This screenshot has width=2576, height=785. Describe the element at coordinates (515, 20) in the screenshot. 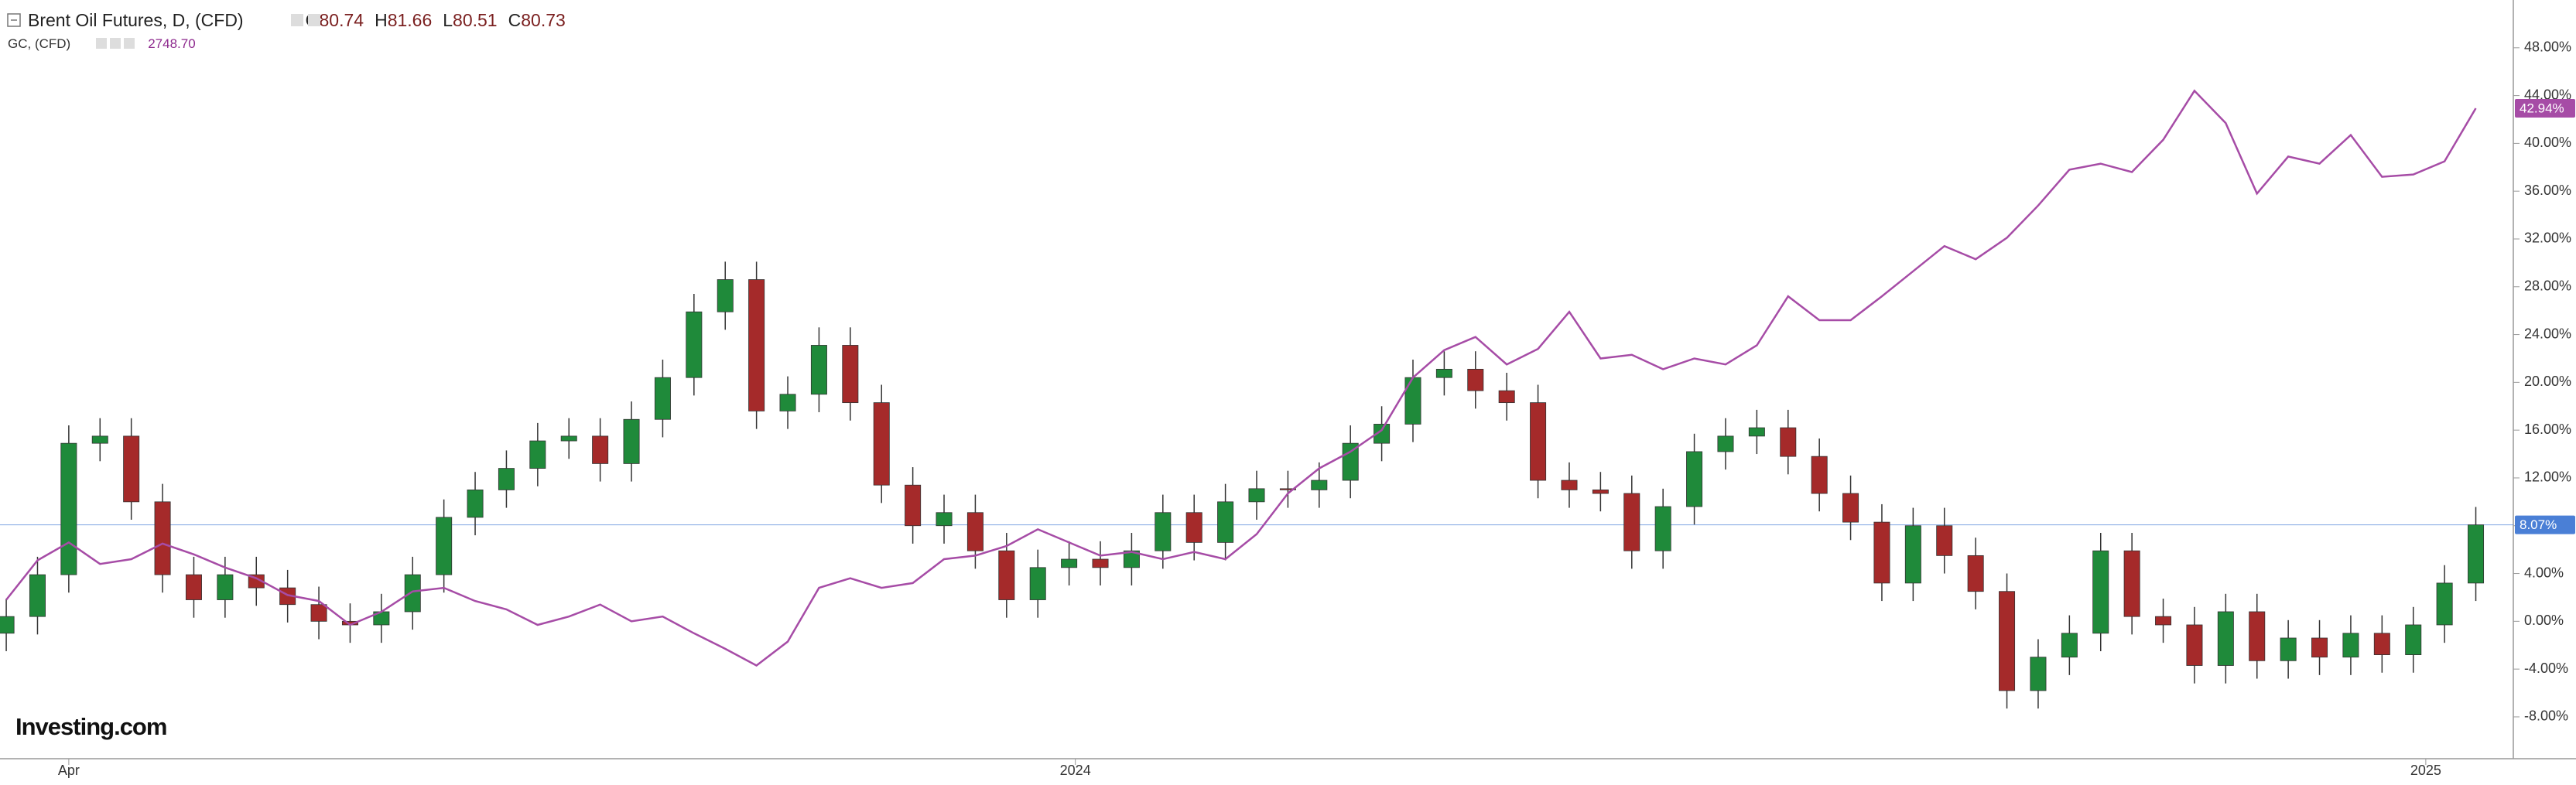

I see `ohlc-key: C` at that location.